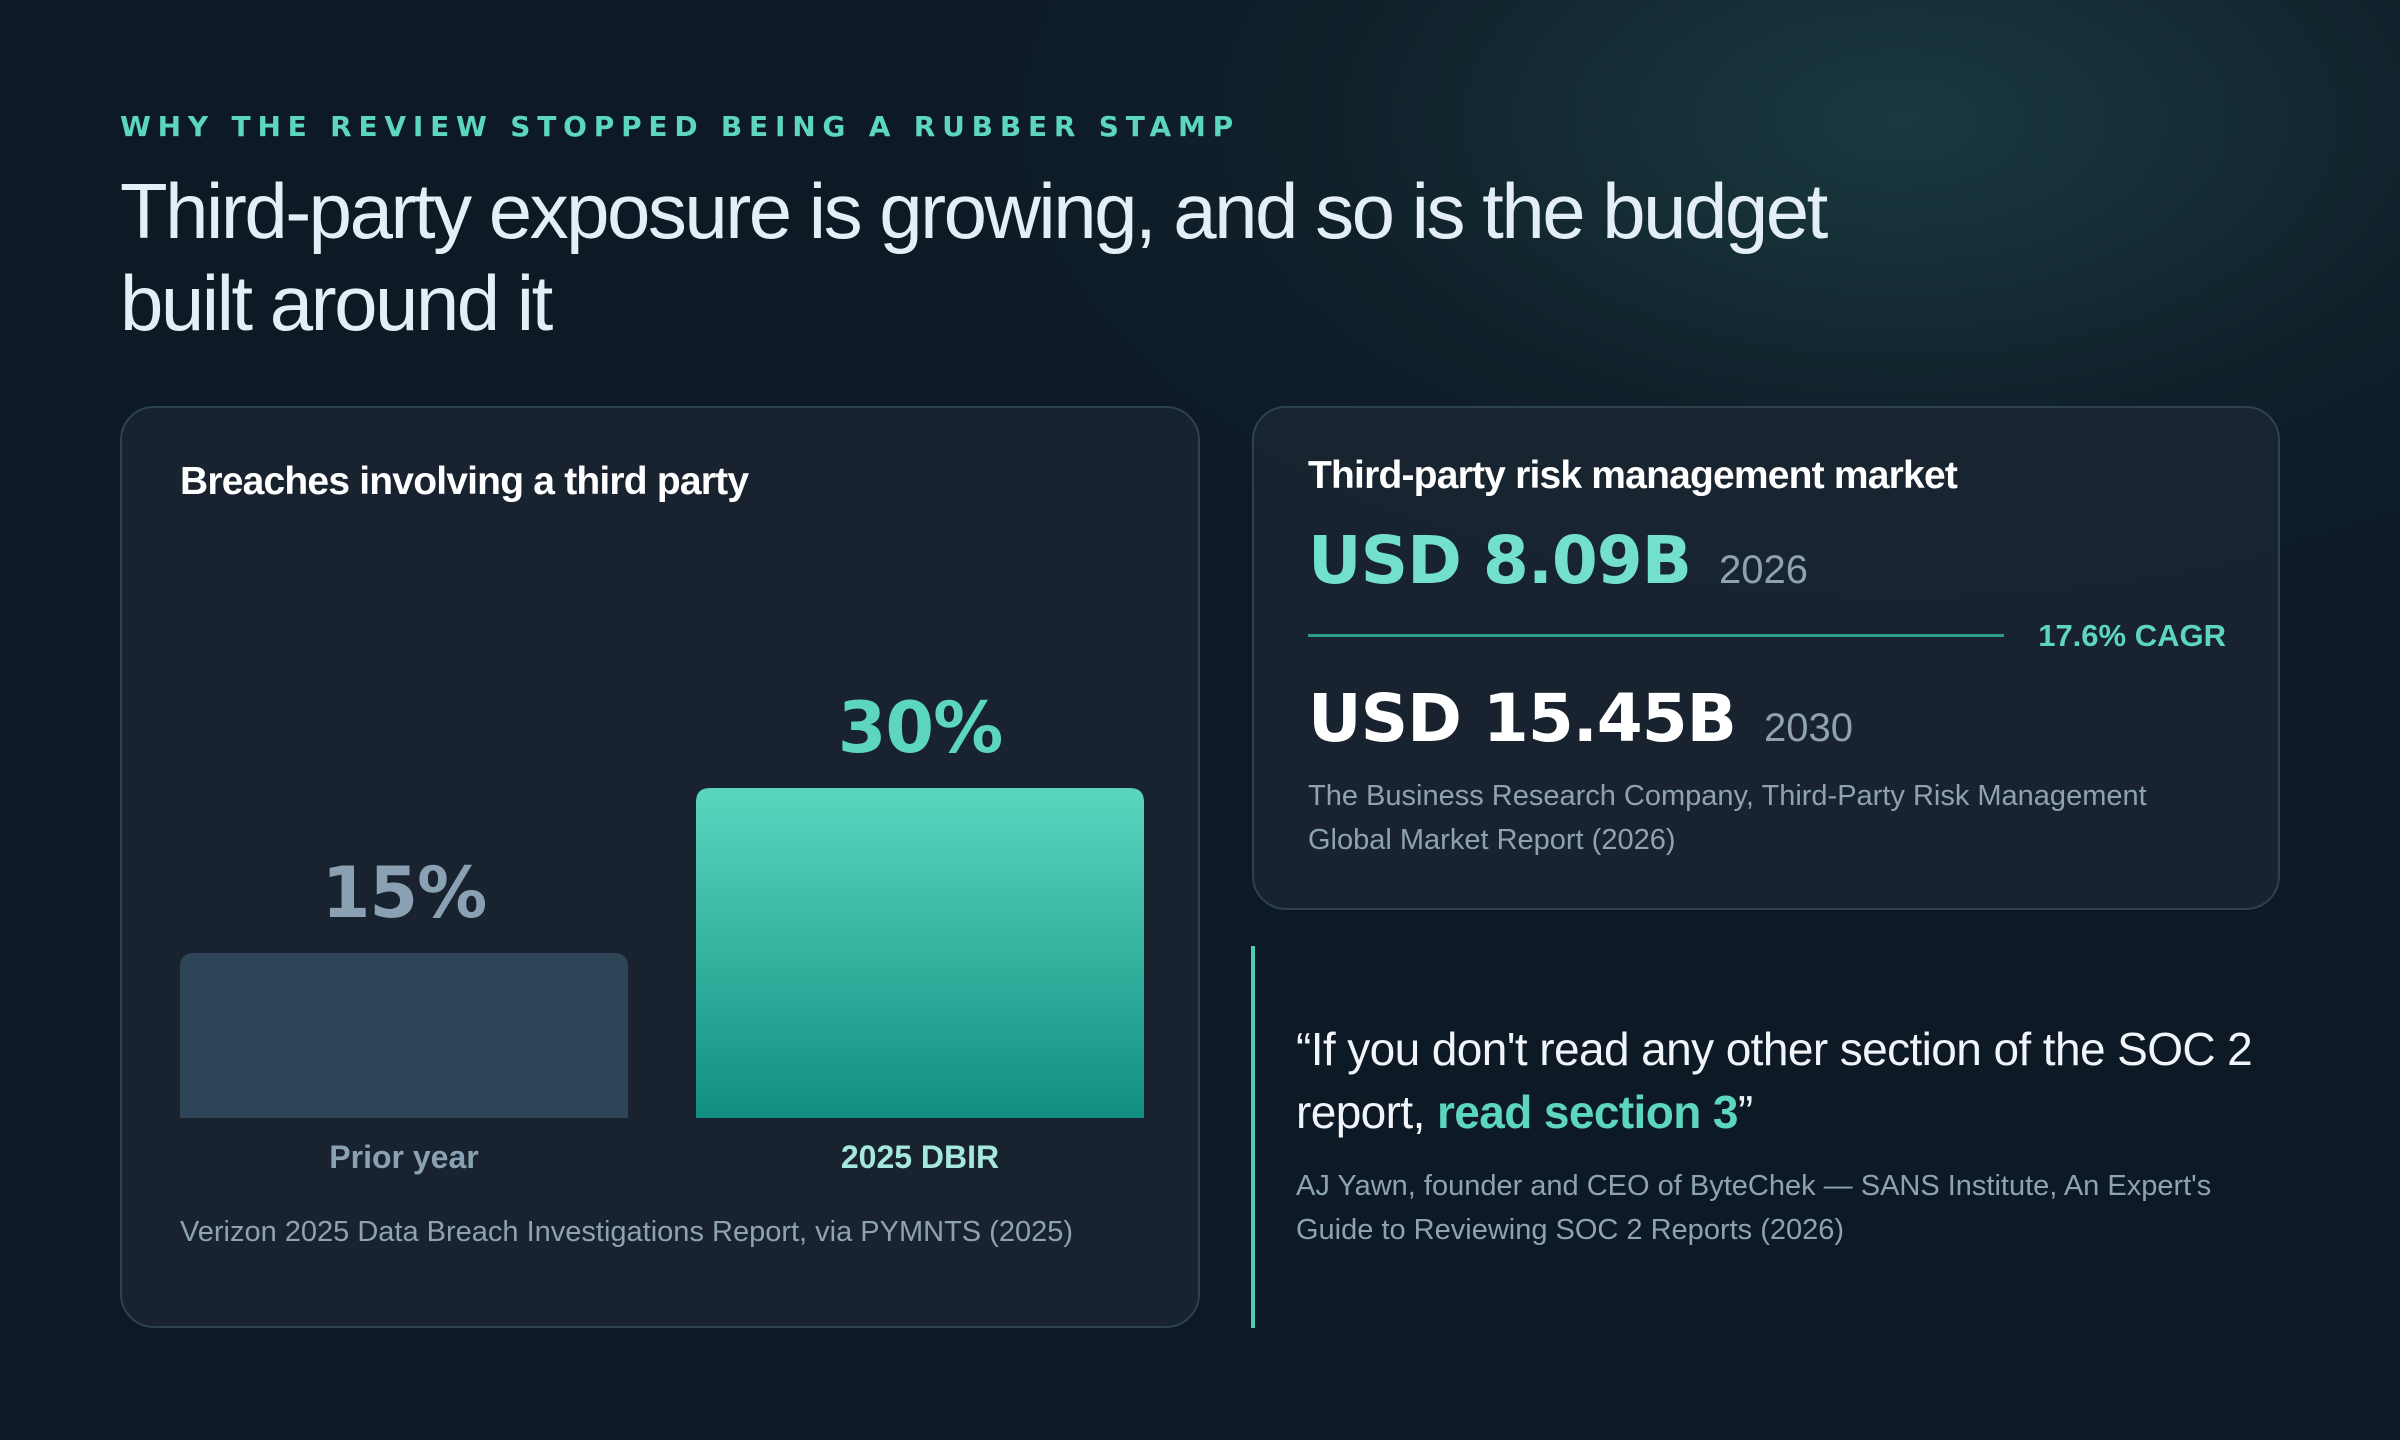 This screenshot has height=1440, width=2400. I want to click on quote-close: ”, so click(1745, 1112).